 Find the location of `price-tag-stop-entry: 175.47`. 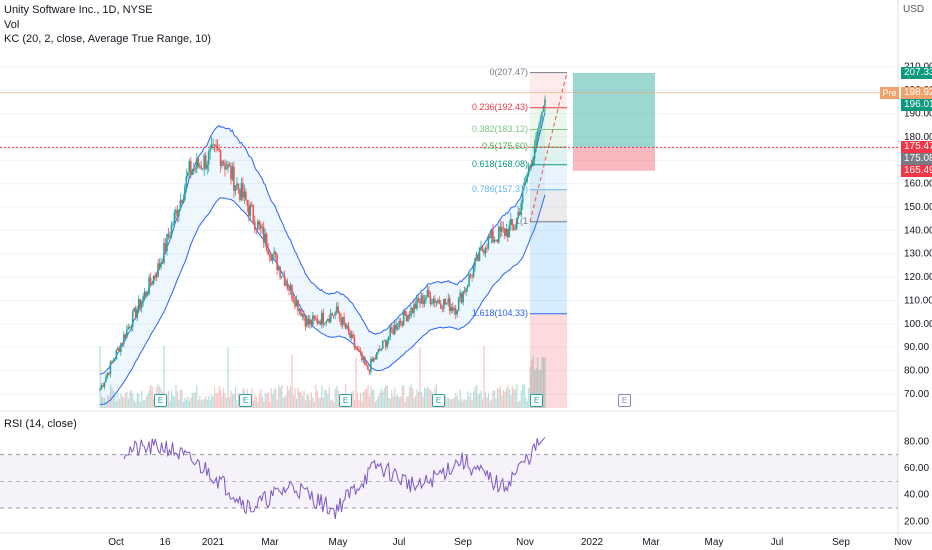

price-tag-stop-entry: 175.47 is located at coordinates (916, 147).